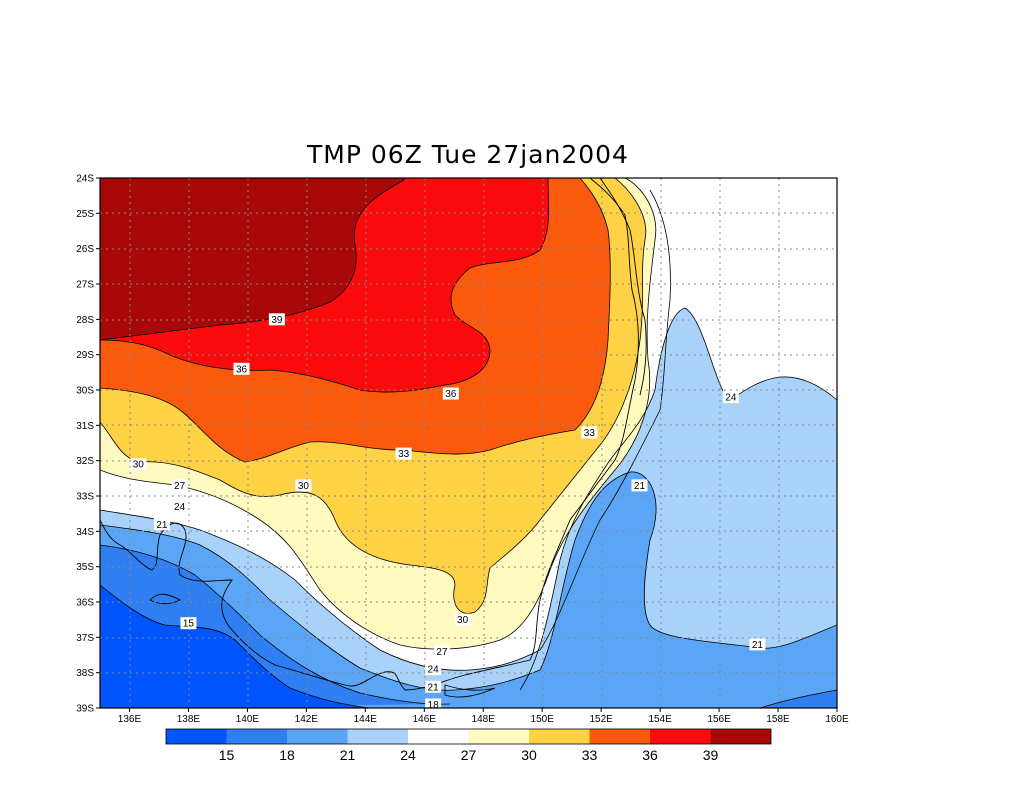 The width and height of the screenshot is (1024, 800). I want to click on band-lt15-land, so click(235, 646).